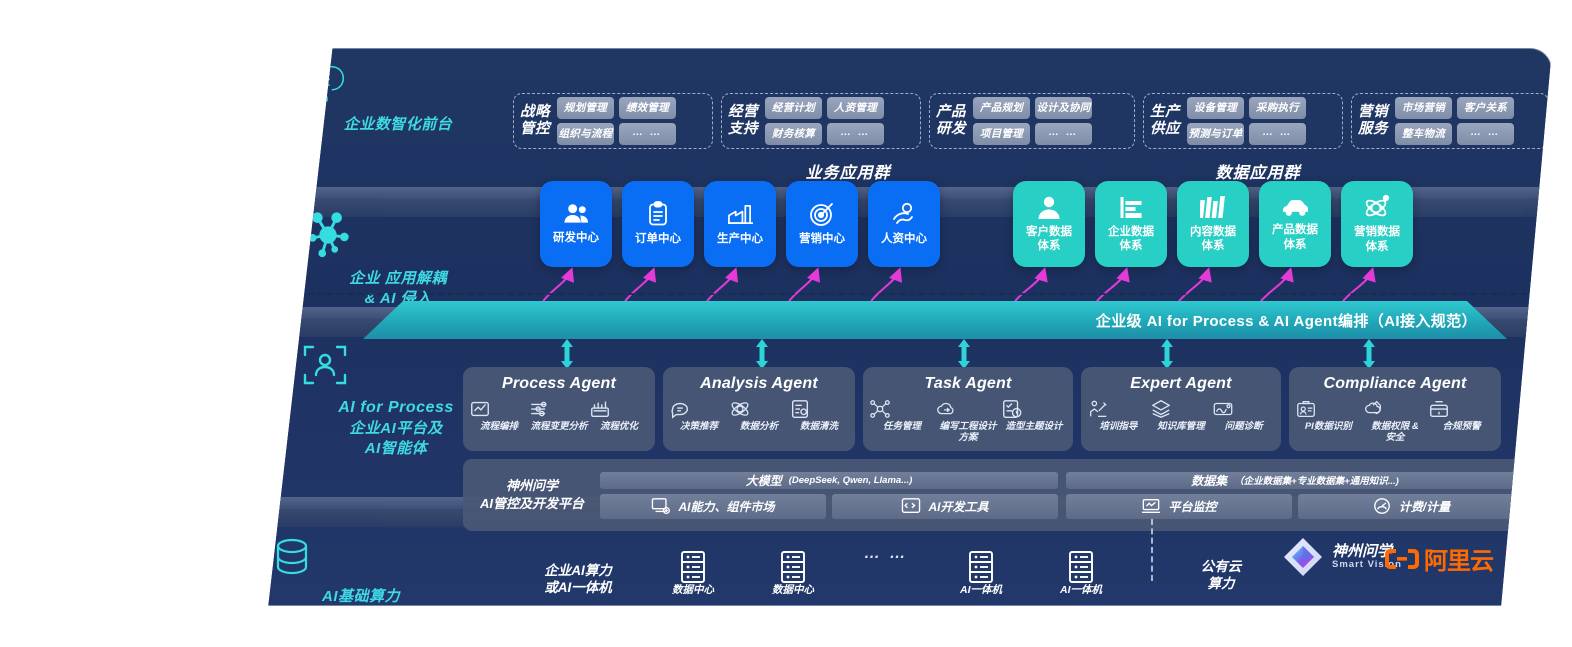 The image size is (1572, 647). What do you see at coordinates (396, 400) in the screenshot?
I see `rail-item-ai-process: AI for Process 企业AI平台及 AI智能体` at bounding box center [396, 400].